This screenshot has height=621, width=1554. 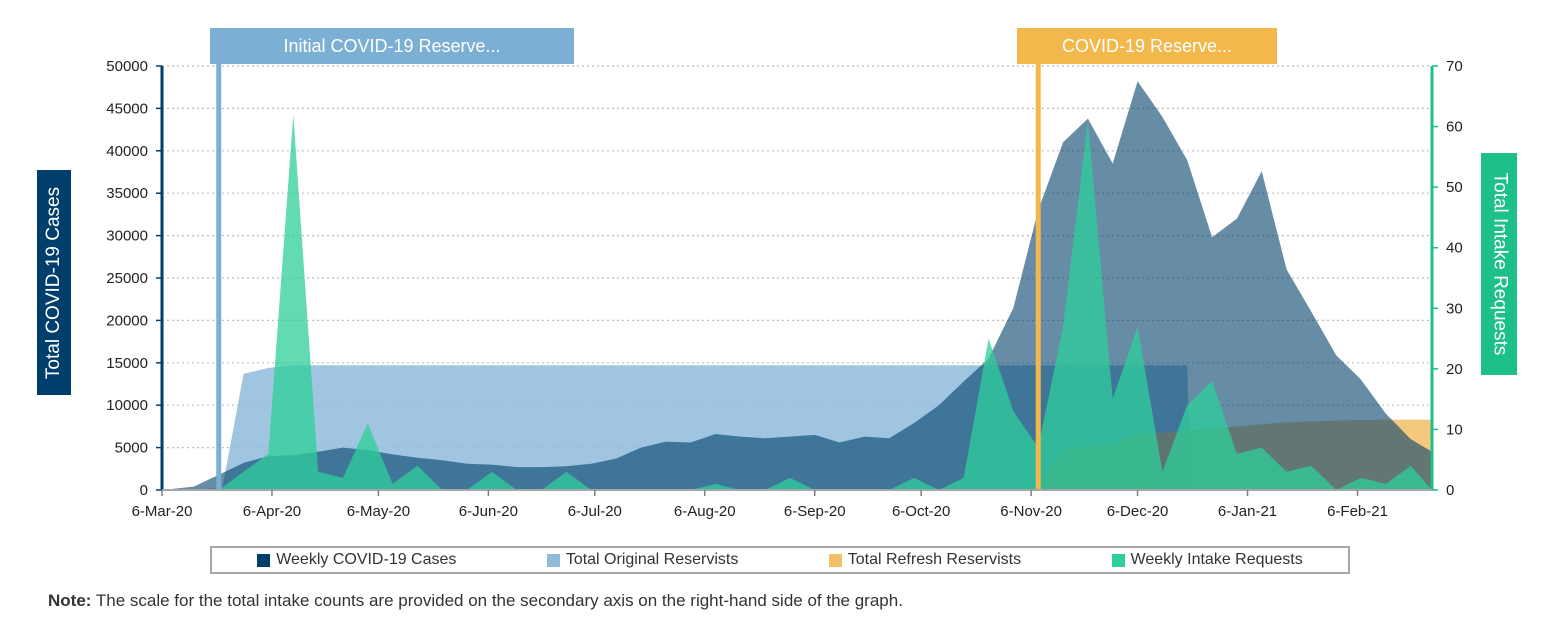 I want to click on left-tick-label: 0, so click(x=144, y=490).